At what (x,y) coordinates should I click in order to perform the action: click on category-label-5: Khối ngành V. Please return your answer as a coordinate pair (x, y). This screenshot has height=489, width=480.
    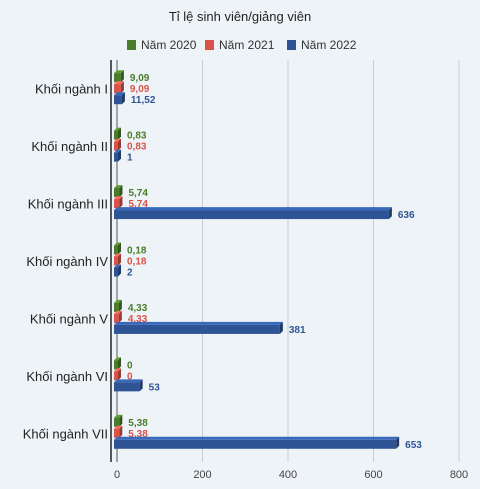
    Looking at the image, I should click on (69, 318).